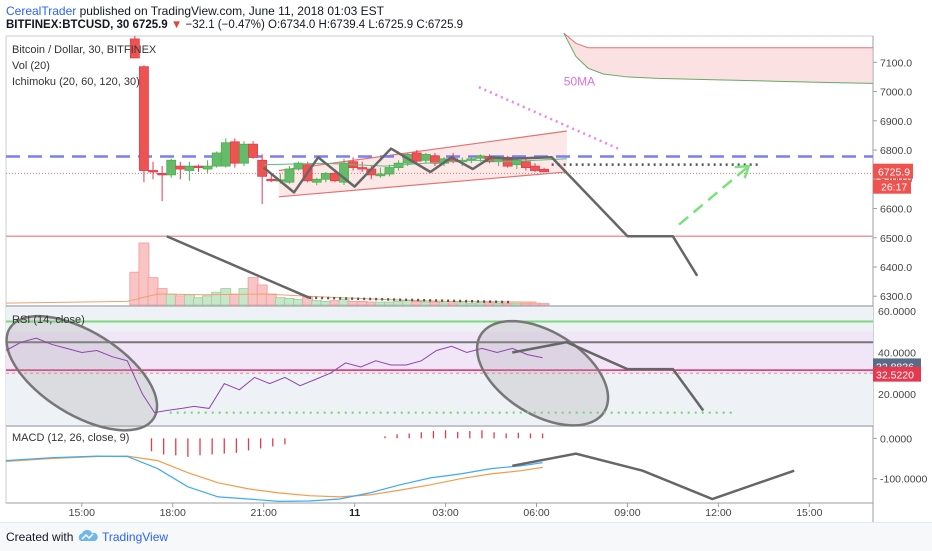  Describe the element at coordinates (422, 164) in the screenshot. I see `rising-channel-fill` at that location.